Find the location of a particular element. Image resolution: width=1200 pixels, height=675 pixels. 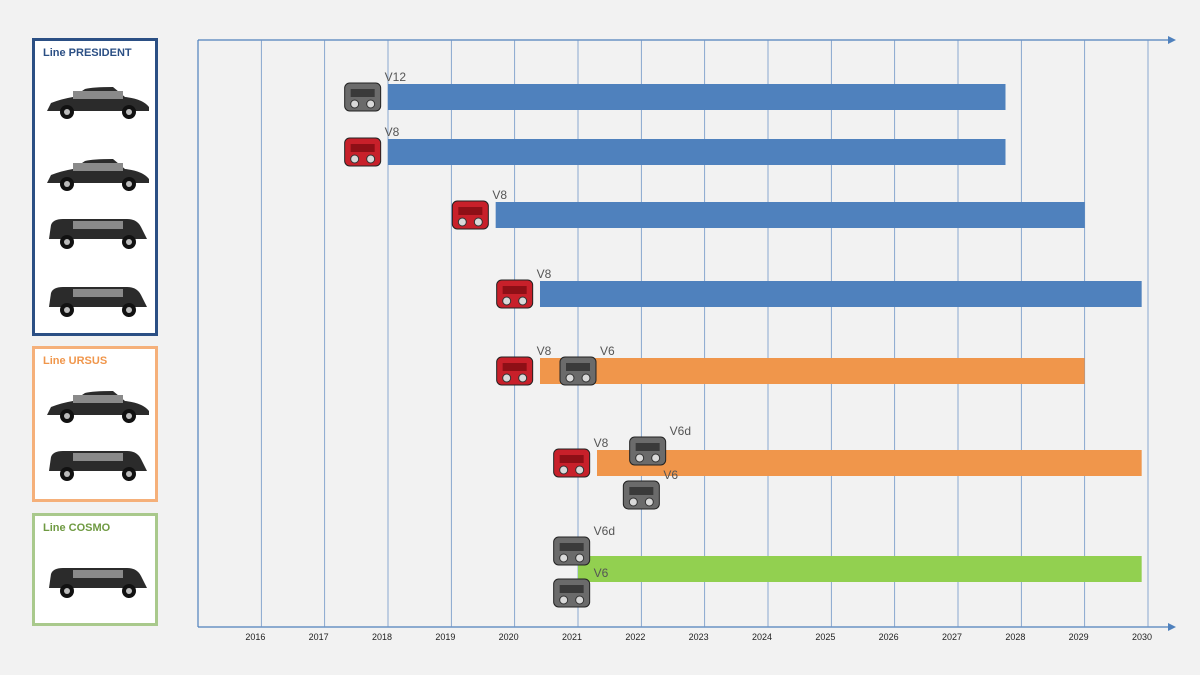

line-cosmo-title: Line COSMO is located at coordinates (77, 528).